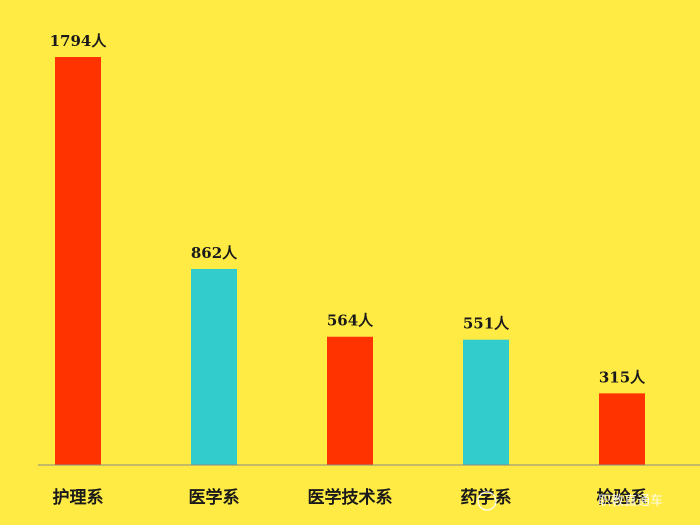  I want to click on value-label-4: 551人, so click(486, 324).